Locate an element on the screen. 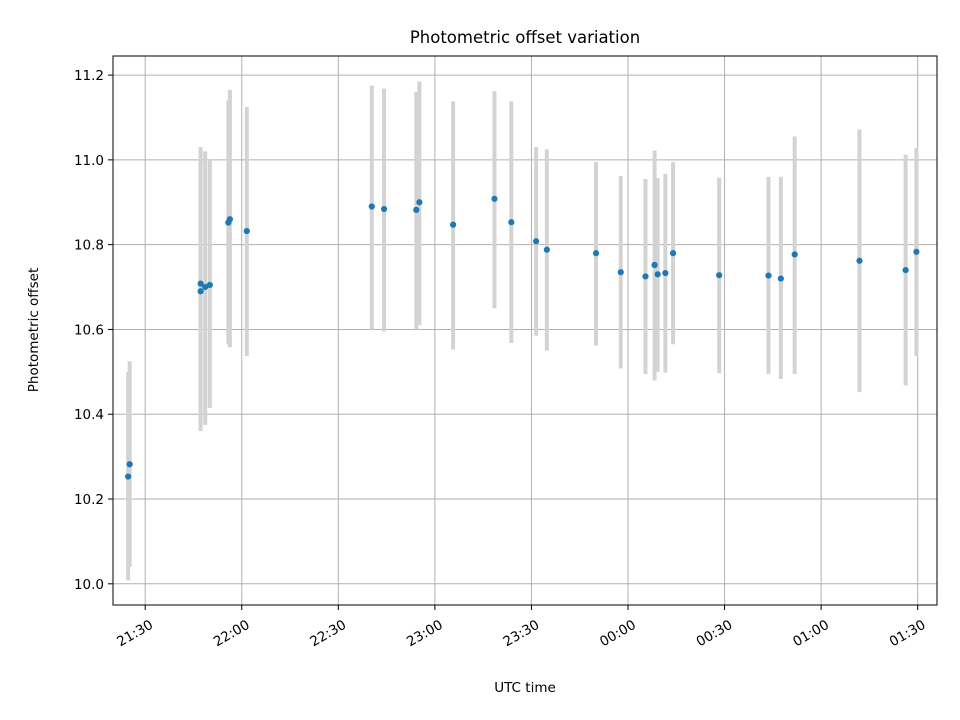 This screenshot has height=720, width=960. y-tick-label: 10.0 is located at coordinates (89, 585).